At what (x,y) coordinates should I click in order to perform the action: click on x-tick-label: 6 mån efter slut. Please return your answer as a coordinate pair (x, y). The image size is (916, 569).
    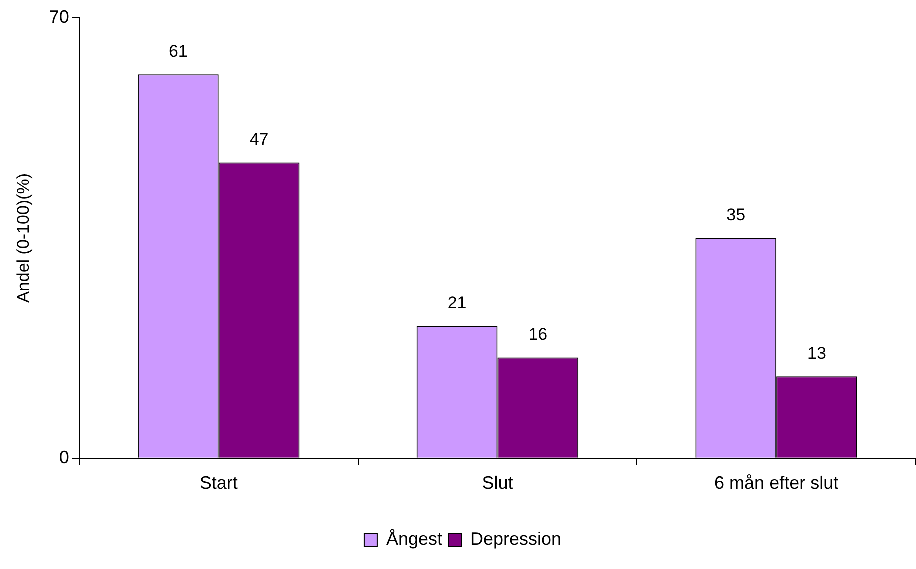
    Looking at the image, I should click on (776, 483).